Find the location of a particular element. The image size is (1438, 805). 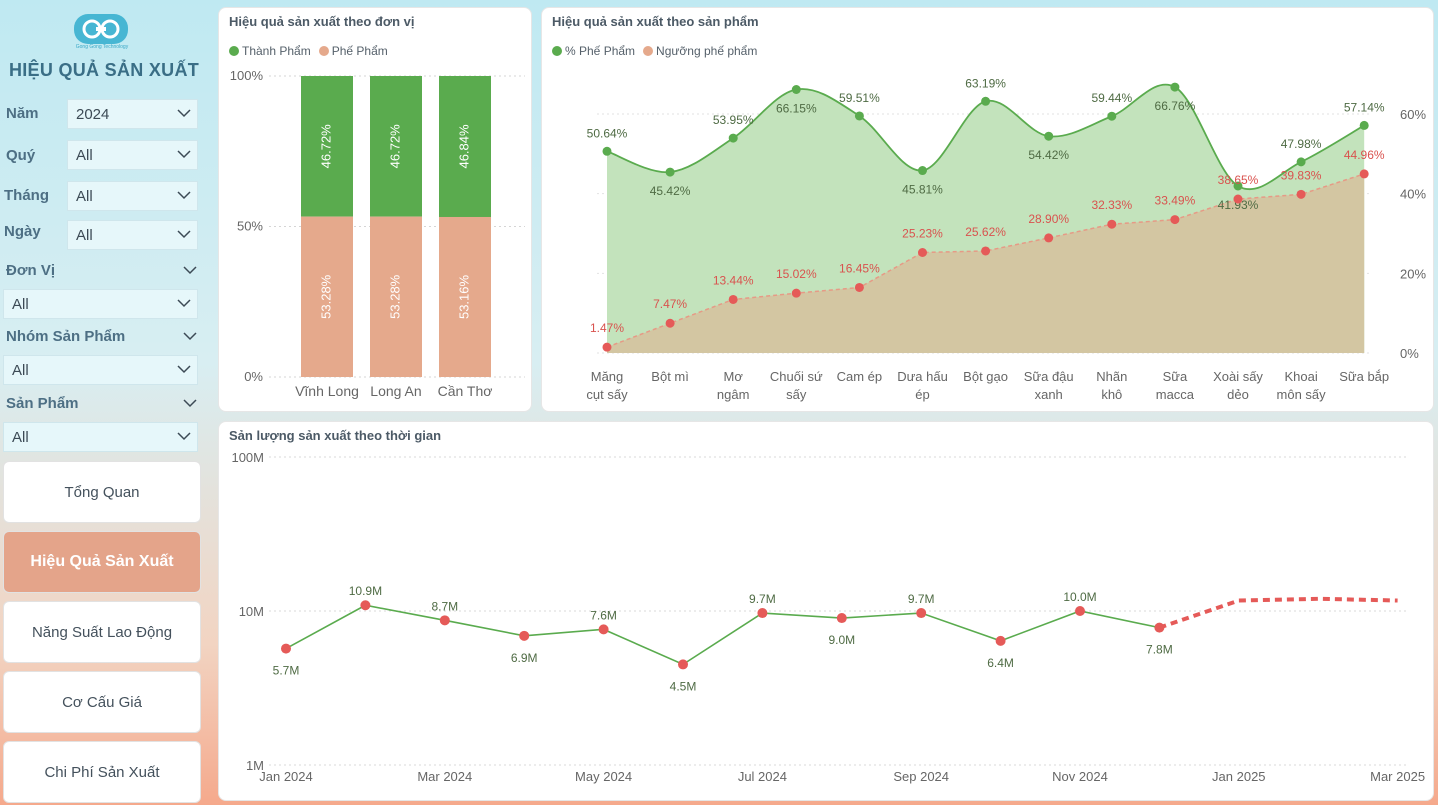

nav-overview-button: Tổng Quan is located at coordinates (102, 492).